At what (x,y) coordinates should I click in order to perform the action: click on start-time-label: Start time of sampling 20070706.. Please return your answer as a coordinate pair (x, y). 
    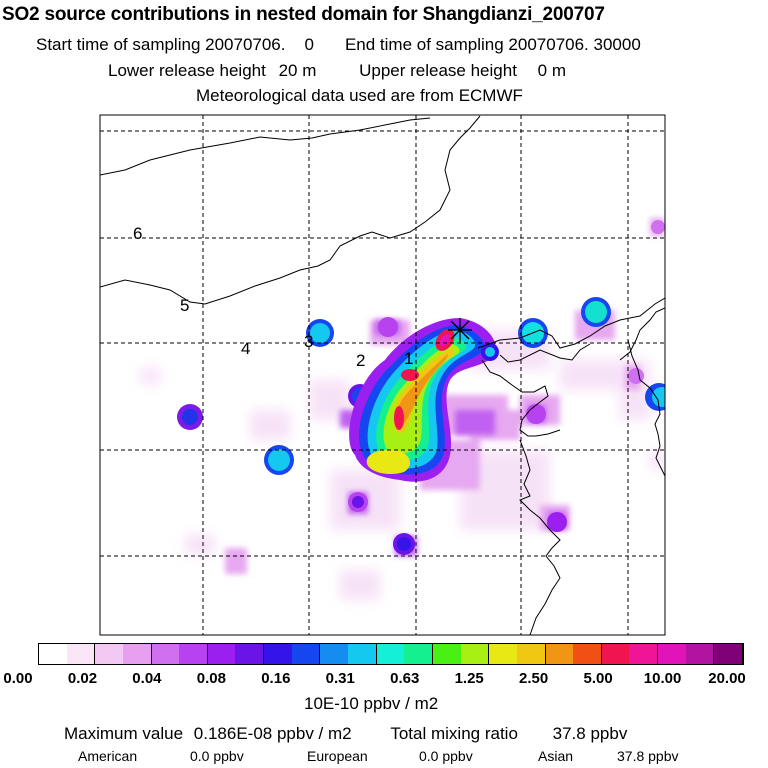
    Looking at the image, I should click on (161, 44).